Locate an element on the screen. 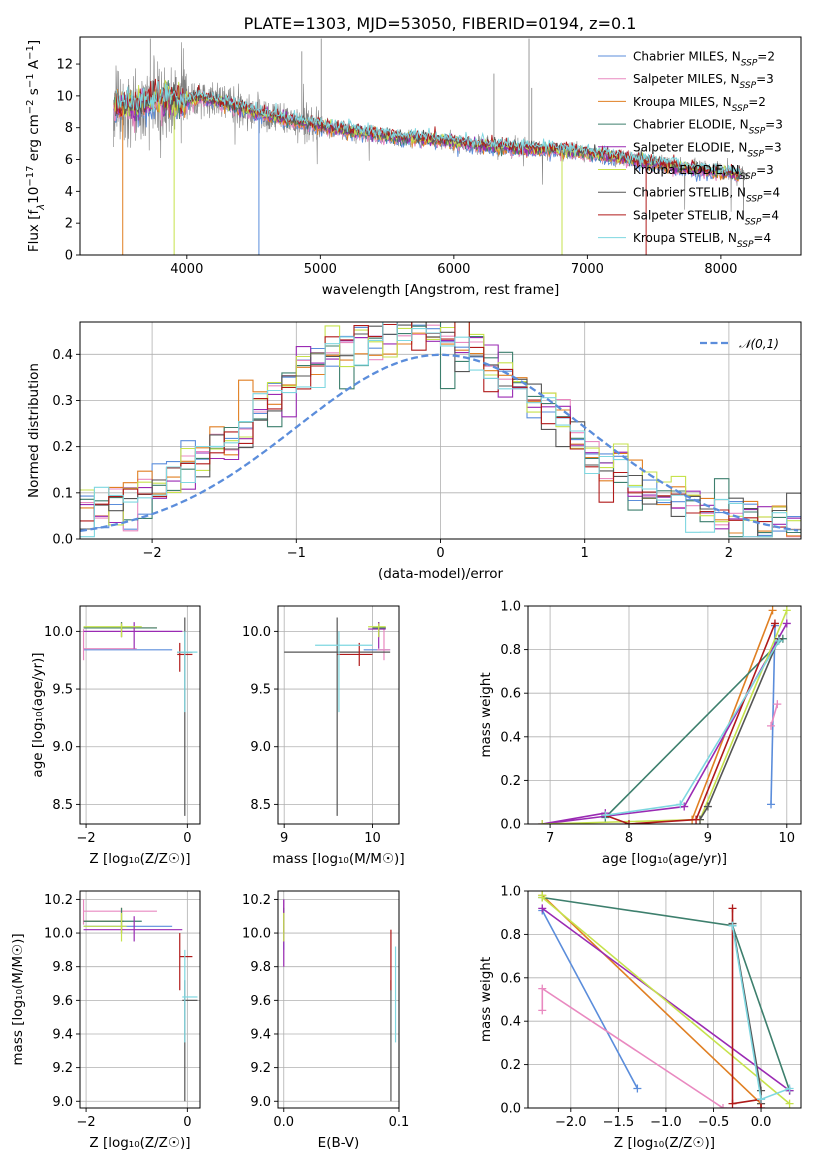  legend-entry-2: Kroupa MILES, NSSP=2 is located at coordinates (699, 104).